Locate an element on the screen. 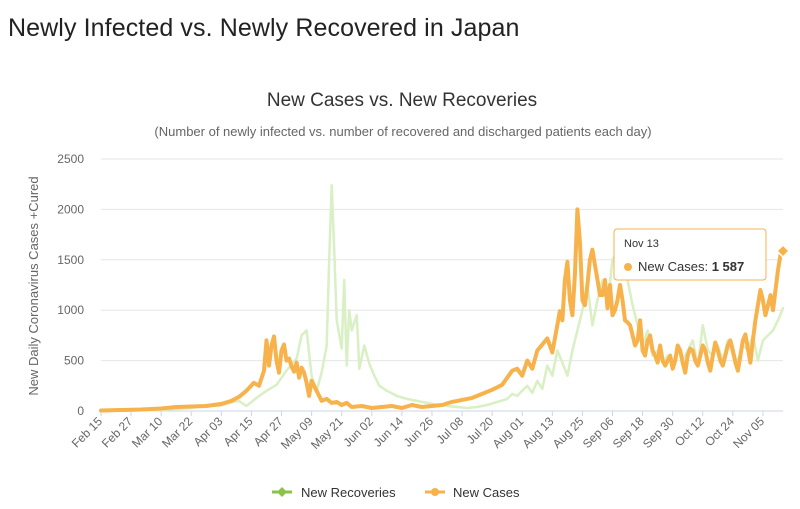  legend-item-cases: New Cases is located at coordinates (472, 492).